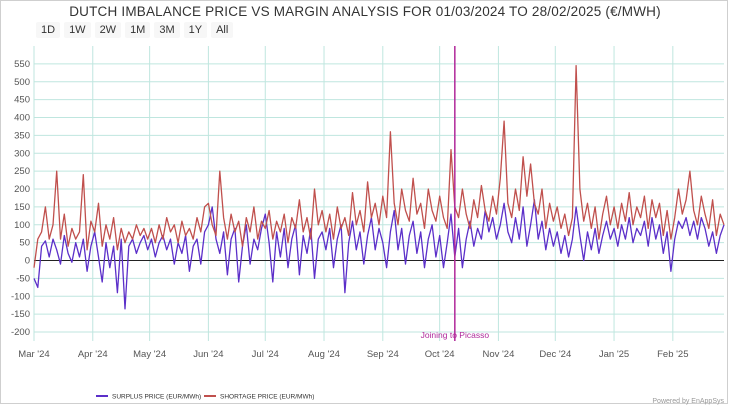  Describe the element at coordinates (23, 278) in the screenshot. I see `y-tick-label: -50` at that location.